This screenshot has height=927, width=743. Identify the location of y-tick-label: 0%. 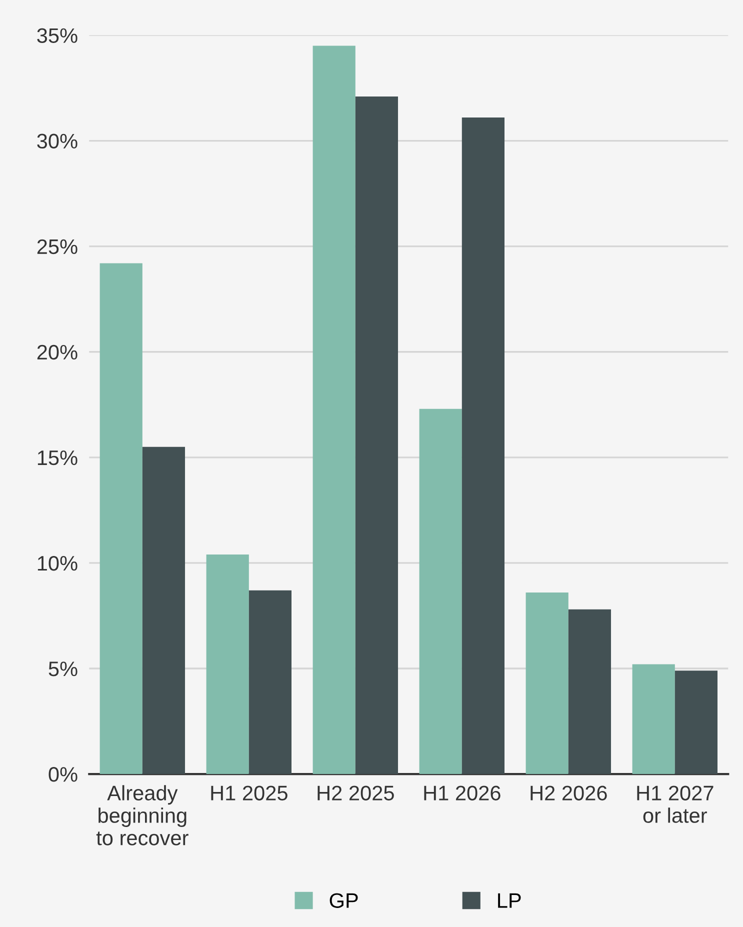
(63, 774).